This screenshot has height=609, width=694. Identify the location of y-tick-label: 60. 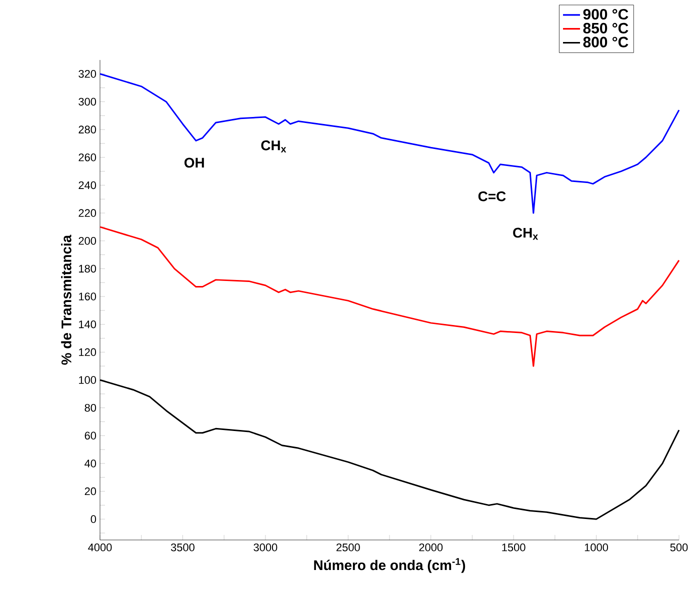
(90, 436).